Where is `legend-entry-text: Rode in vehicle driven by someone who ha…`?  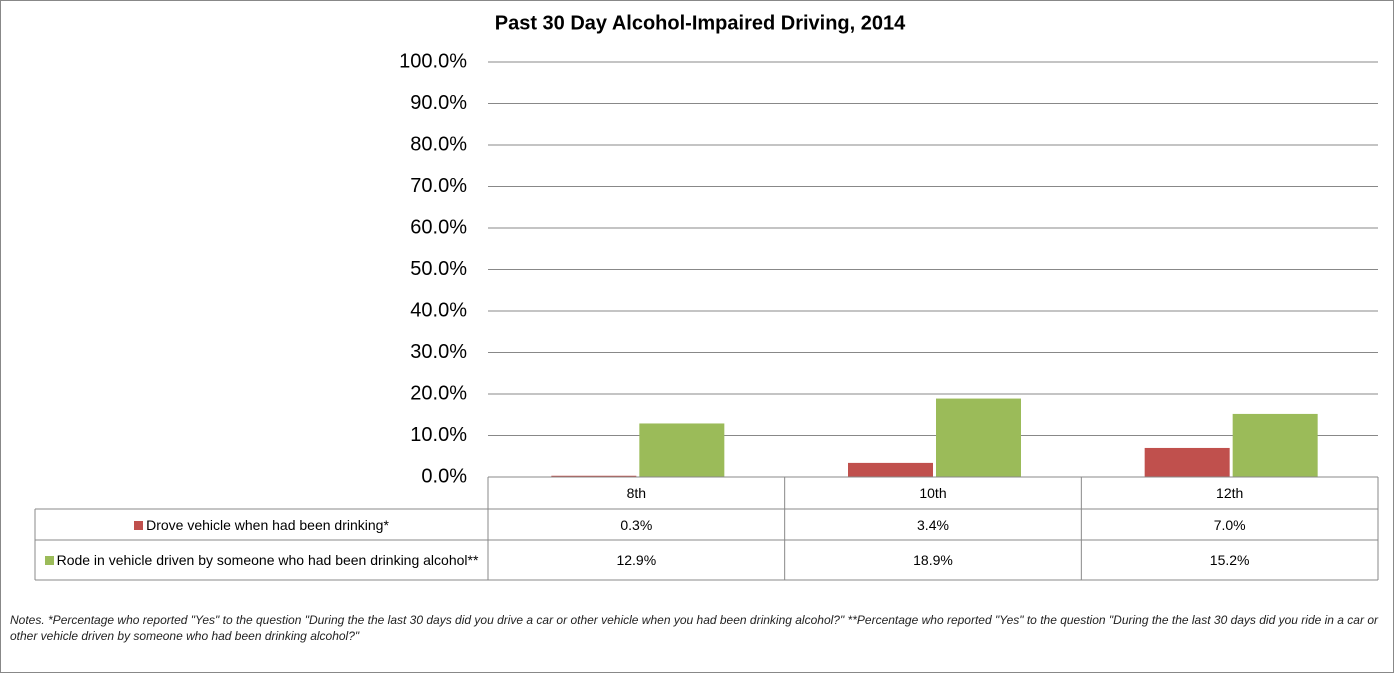
legend-entry-text: Rode in vehicle driven by someone who ha… is located at coordinates (267, 560).